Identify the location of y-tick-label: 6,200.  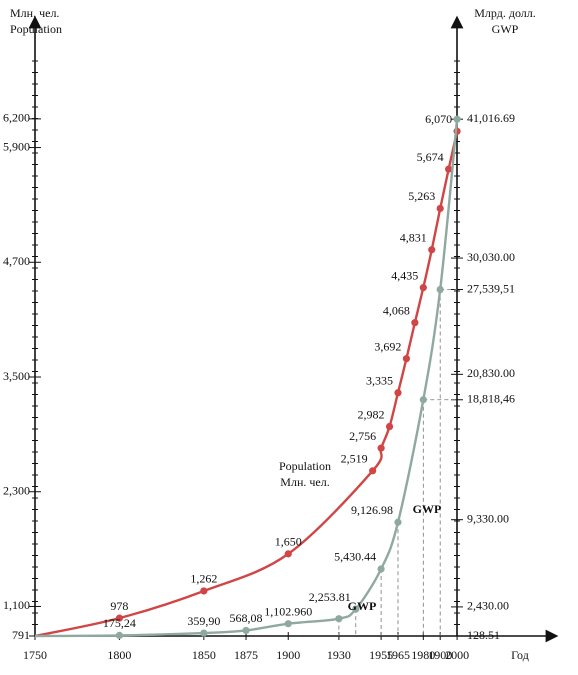
(16, 118).